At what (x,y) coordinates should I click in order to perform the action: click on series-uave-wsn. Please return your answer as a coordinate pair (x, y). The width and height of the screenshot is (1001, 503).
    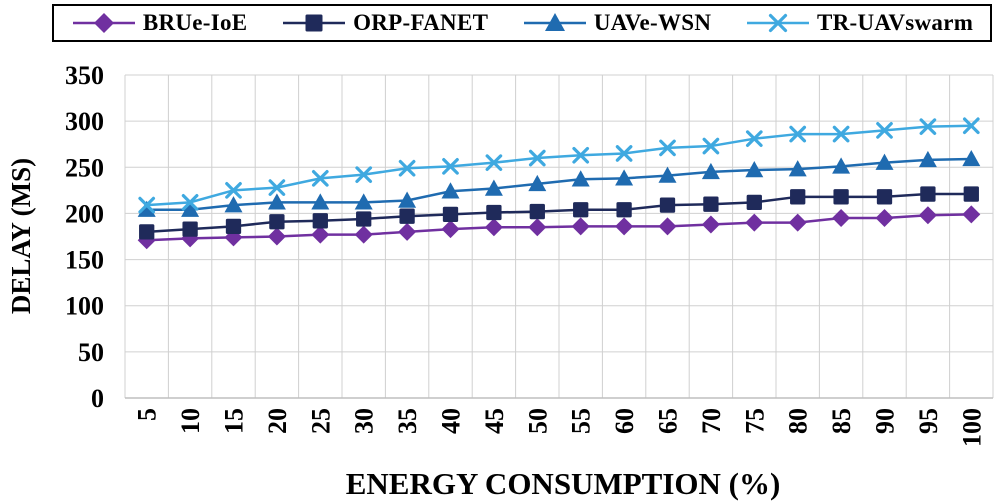
    Looking at the image, I should click on (559, 183).